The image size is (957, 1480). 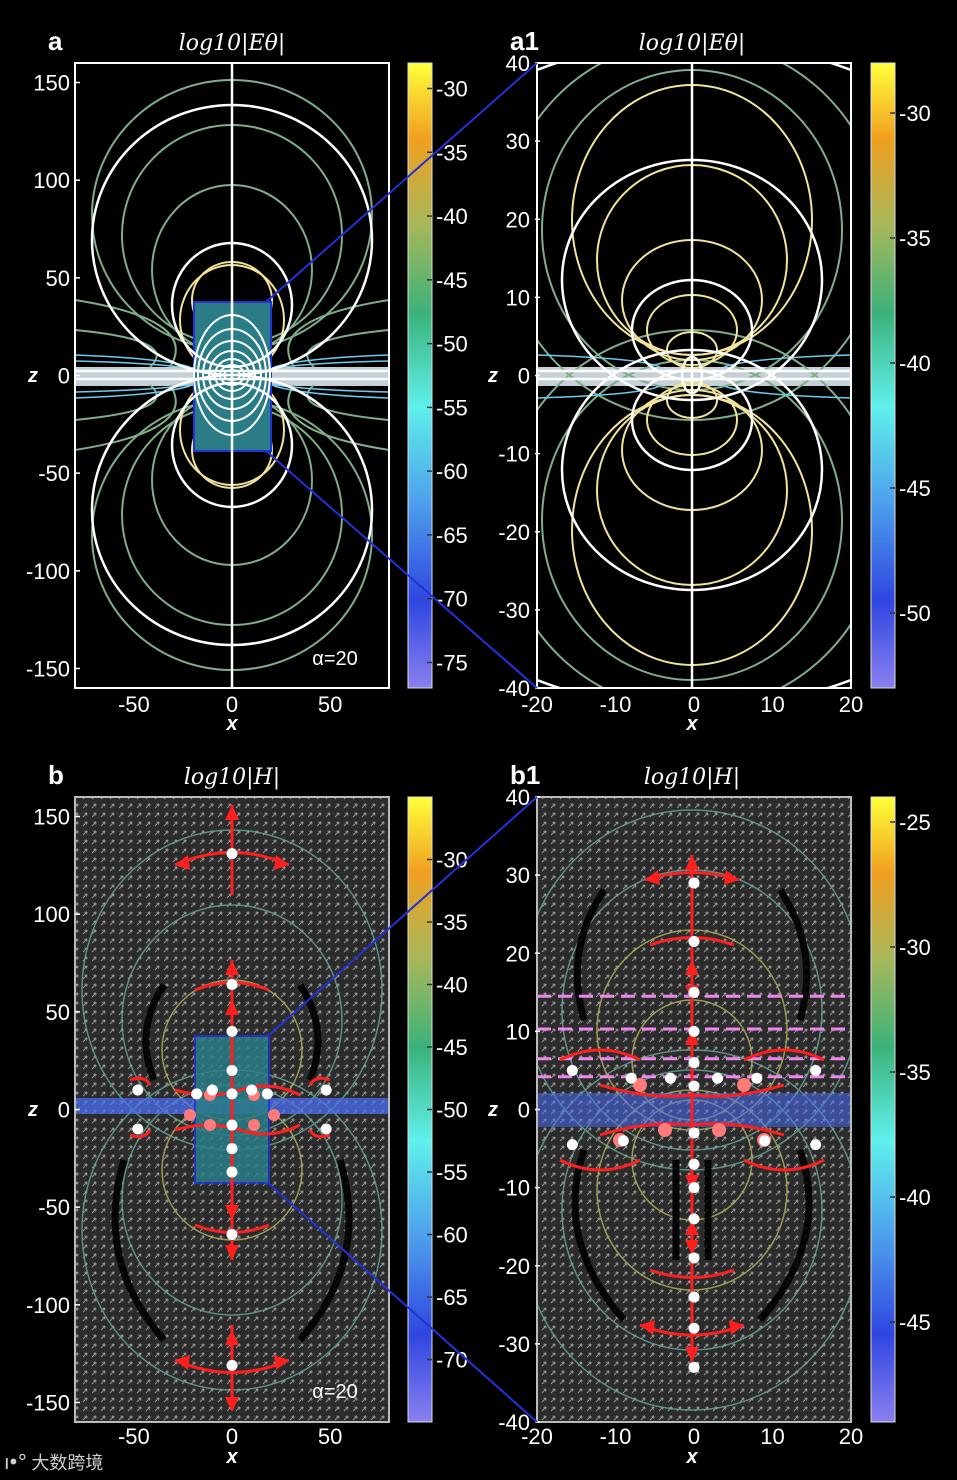 I want to click on colorbar-tick-label: -25, so click(x=915, y=822).